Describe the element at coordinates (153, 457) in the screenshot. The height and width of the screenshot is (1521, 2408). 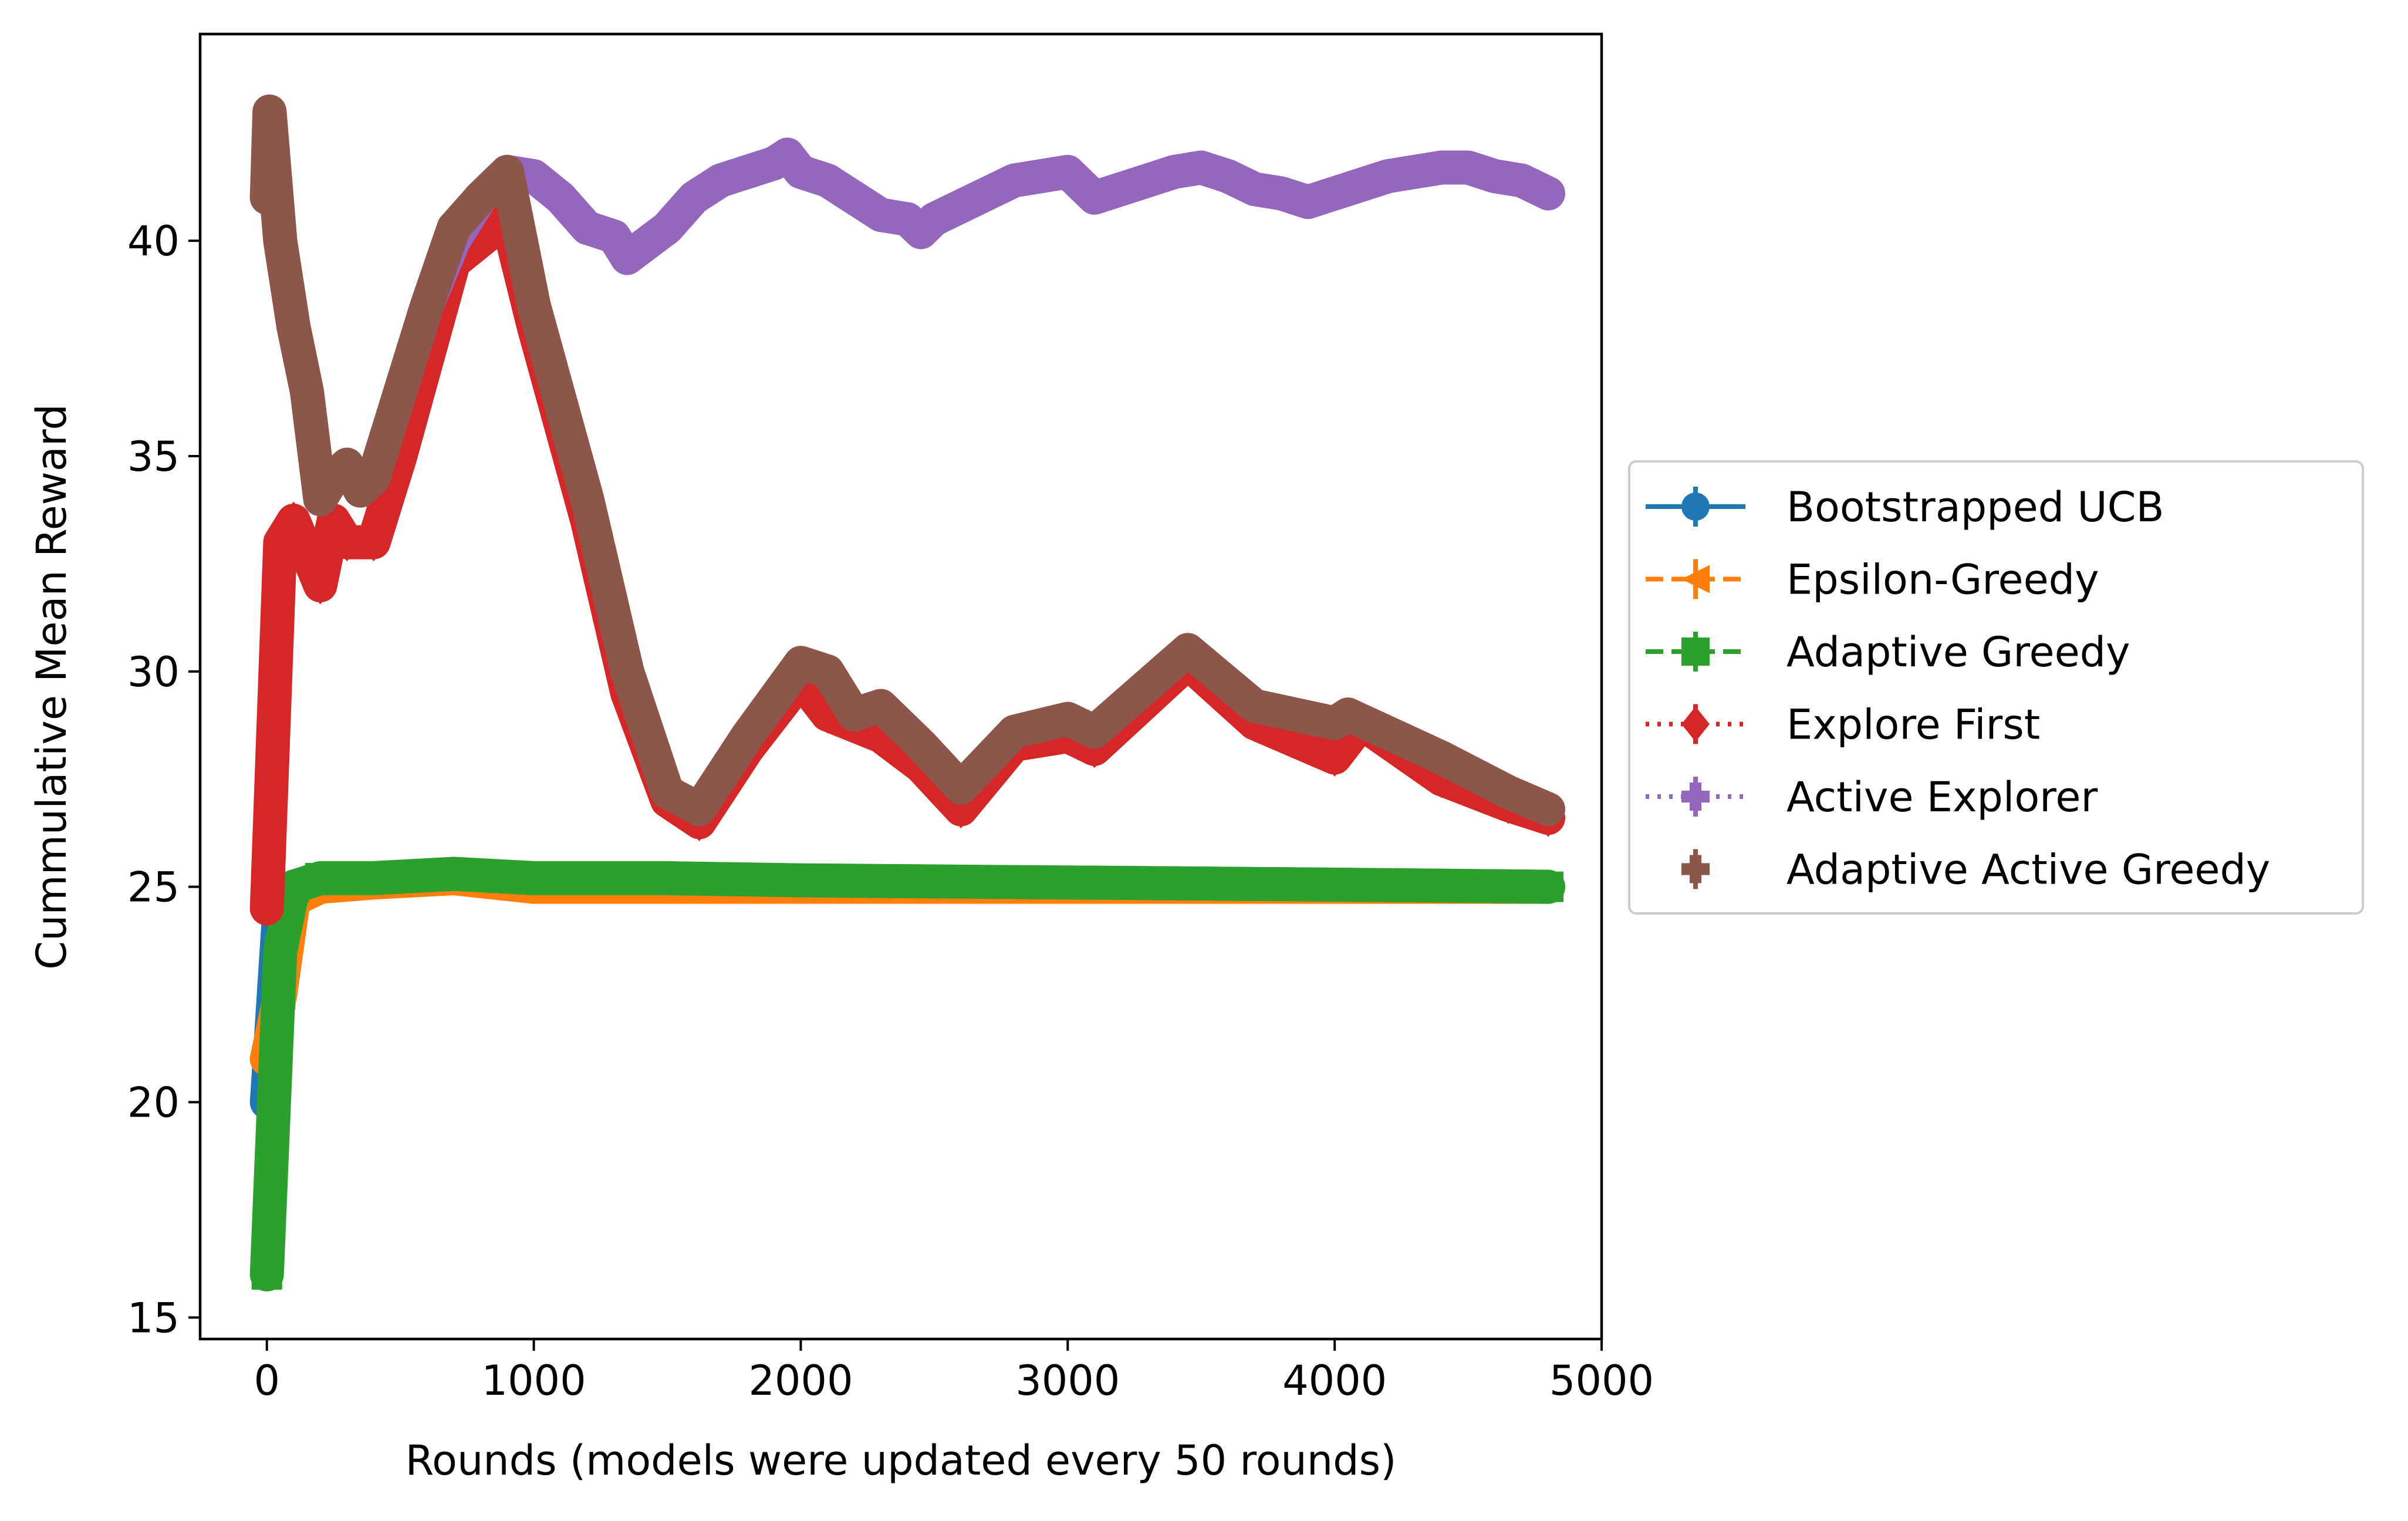
I see `y-tick-label: 35` at that location.